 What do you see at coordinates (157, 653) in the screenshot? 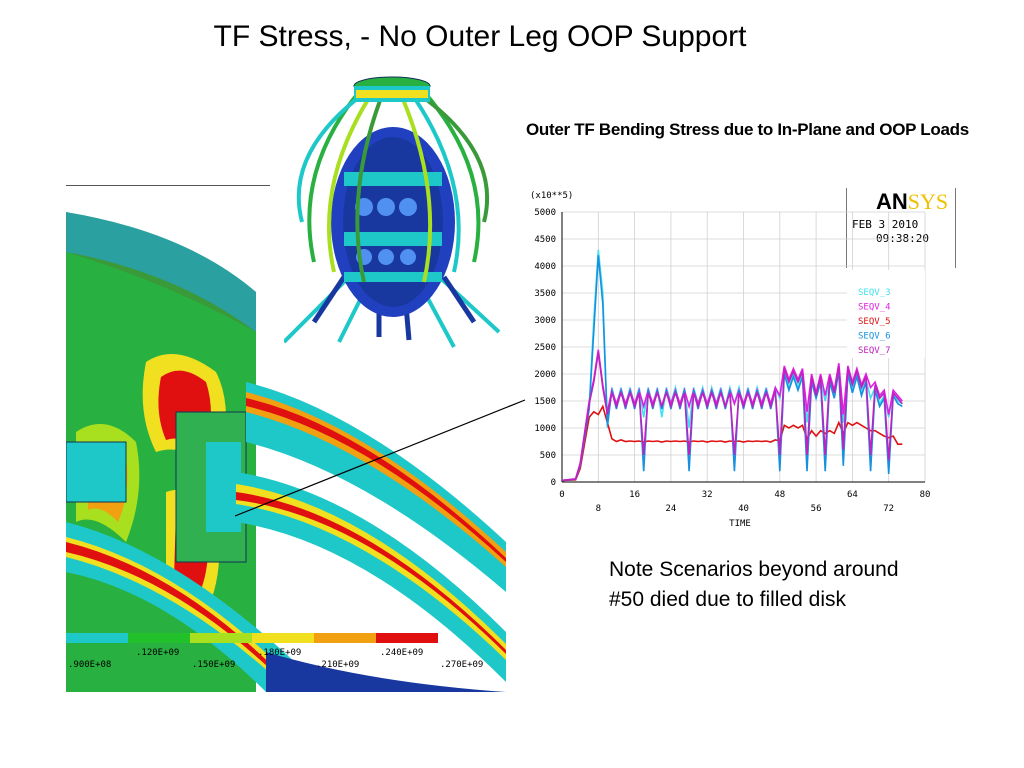
I see `colorbar-top-label: .120E+09` at bounding box center [157, 653].